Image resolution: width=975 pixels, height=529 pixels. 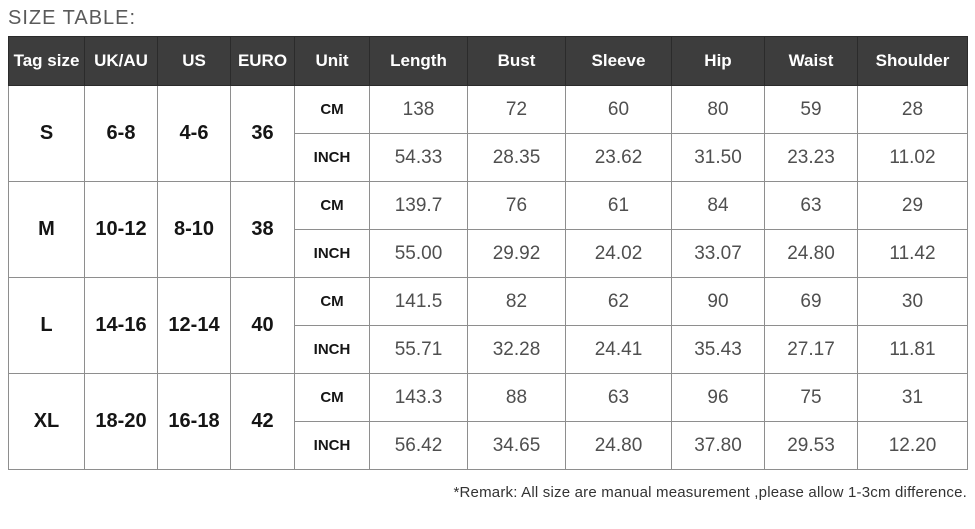 What do you see at coordinates (121, 229) in the screenshot?
I see `uk-au-cell-m: 10-12` at bounding box center [121, 229].